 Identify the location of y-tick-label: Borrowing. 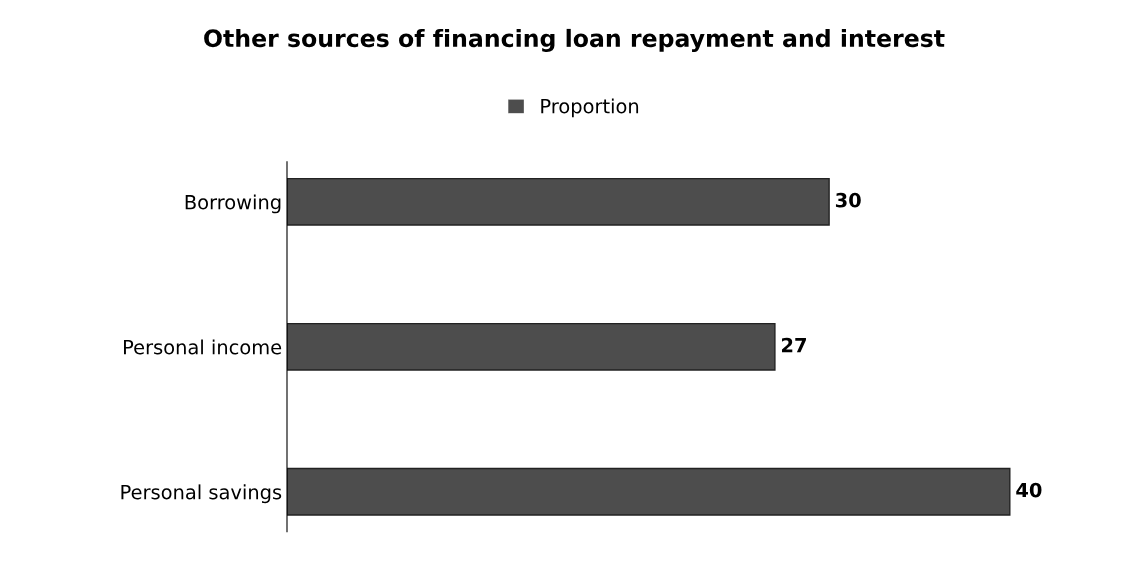
(233, 204).